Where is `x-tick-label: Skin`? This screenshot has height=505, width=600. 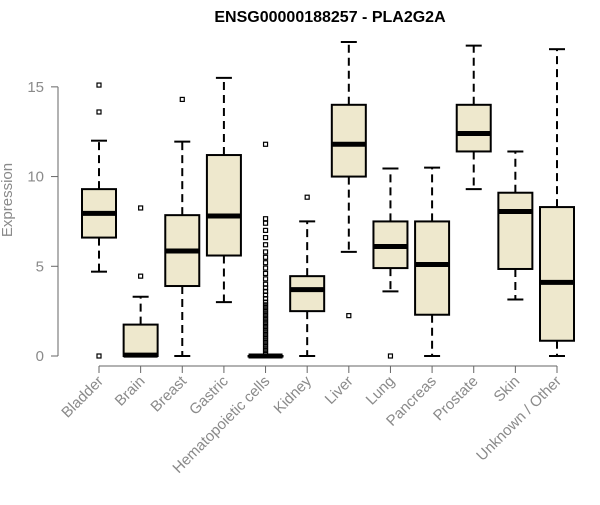
x-tick-label: Skin is located at coordinates (507, 389).